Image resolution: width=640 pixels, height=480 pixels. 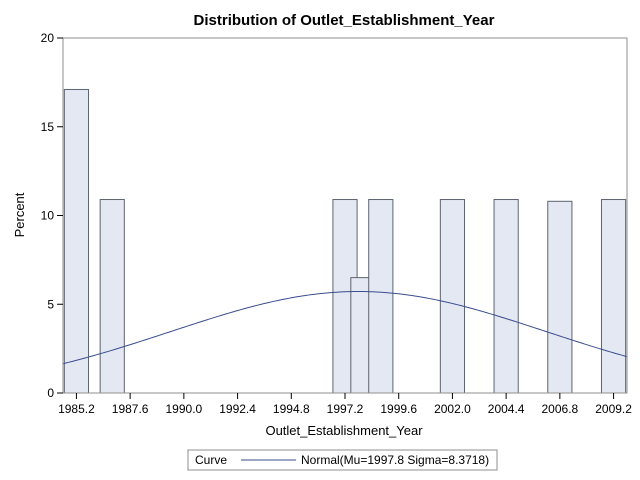 What do you see at coordinates (48, 127) in the screenshot?
I see `y-tick-label: 15` at bounding box center [48, 127].